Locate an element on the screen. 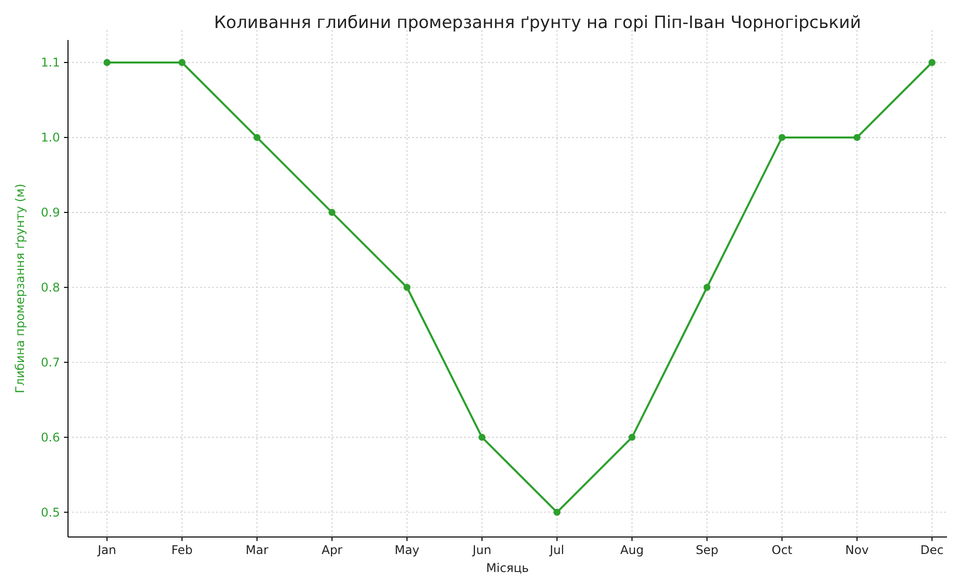 This screenshot has height=582, width=969. y-tick-label: 0.9 is located at coordinates (50, 213).